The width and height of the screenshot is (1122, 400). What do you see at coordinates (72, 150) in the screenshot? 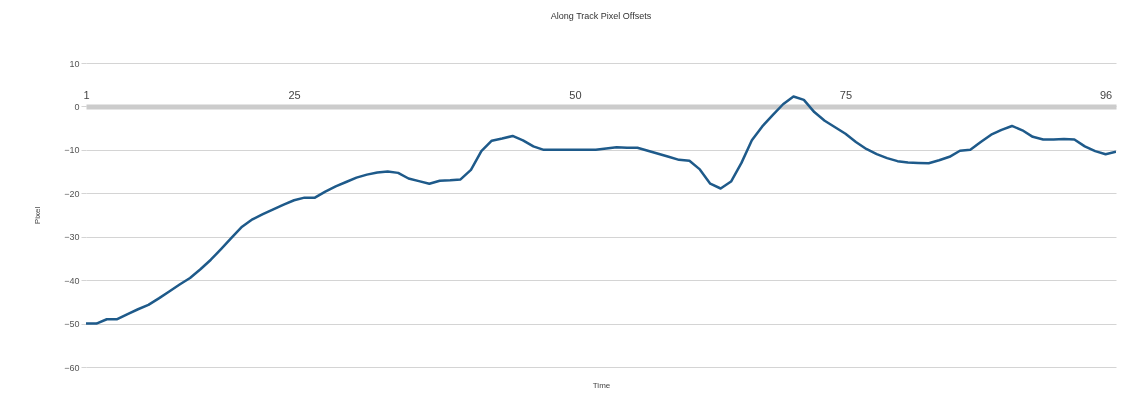
I see `y-tick-label: −10` at bounding box center [72, 150].